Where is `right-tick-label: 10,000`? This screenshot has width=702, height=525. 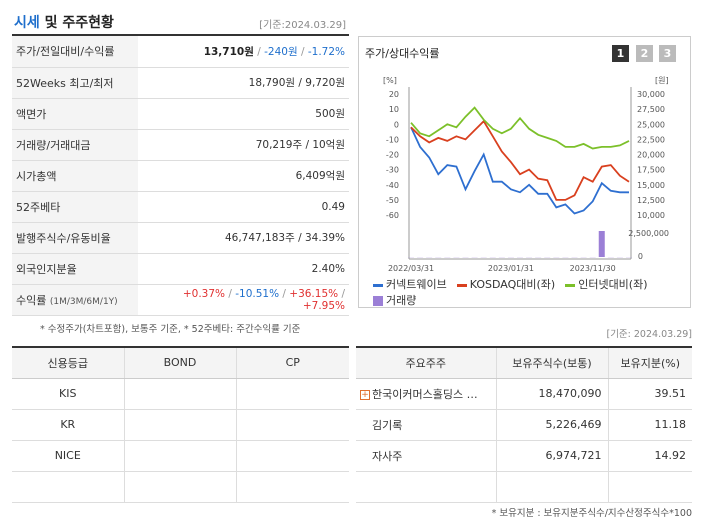 right-tick-label: 10,000 is located at coordinates (651, 215).